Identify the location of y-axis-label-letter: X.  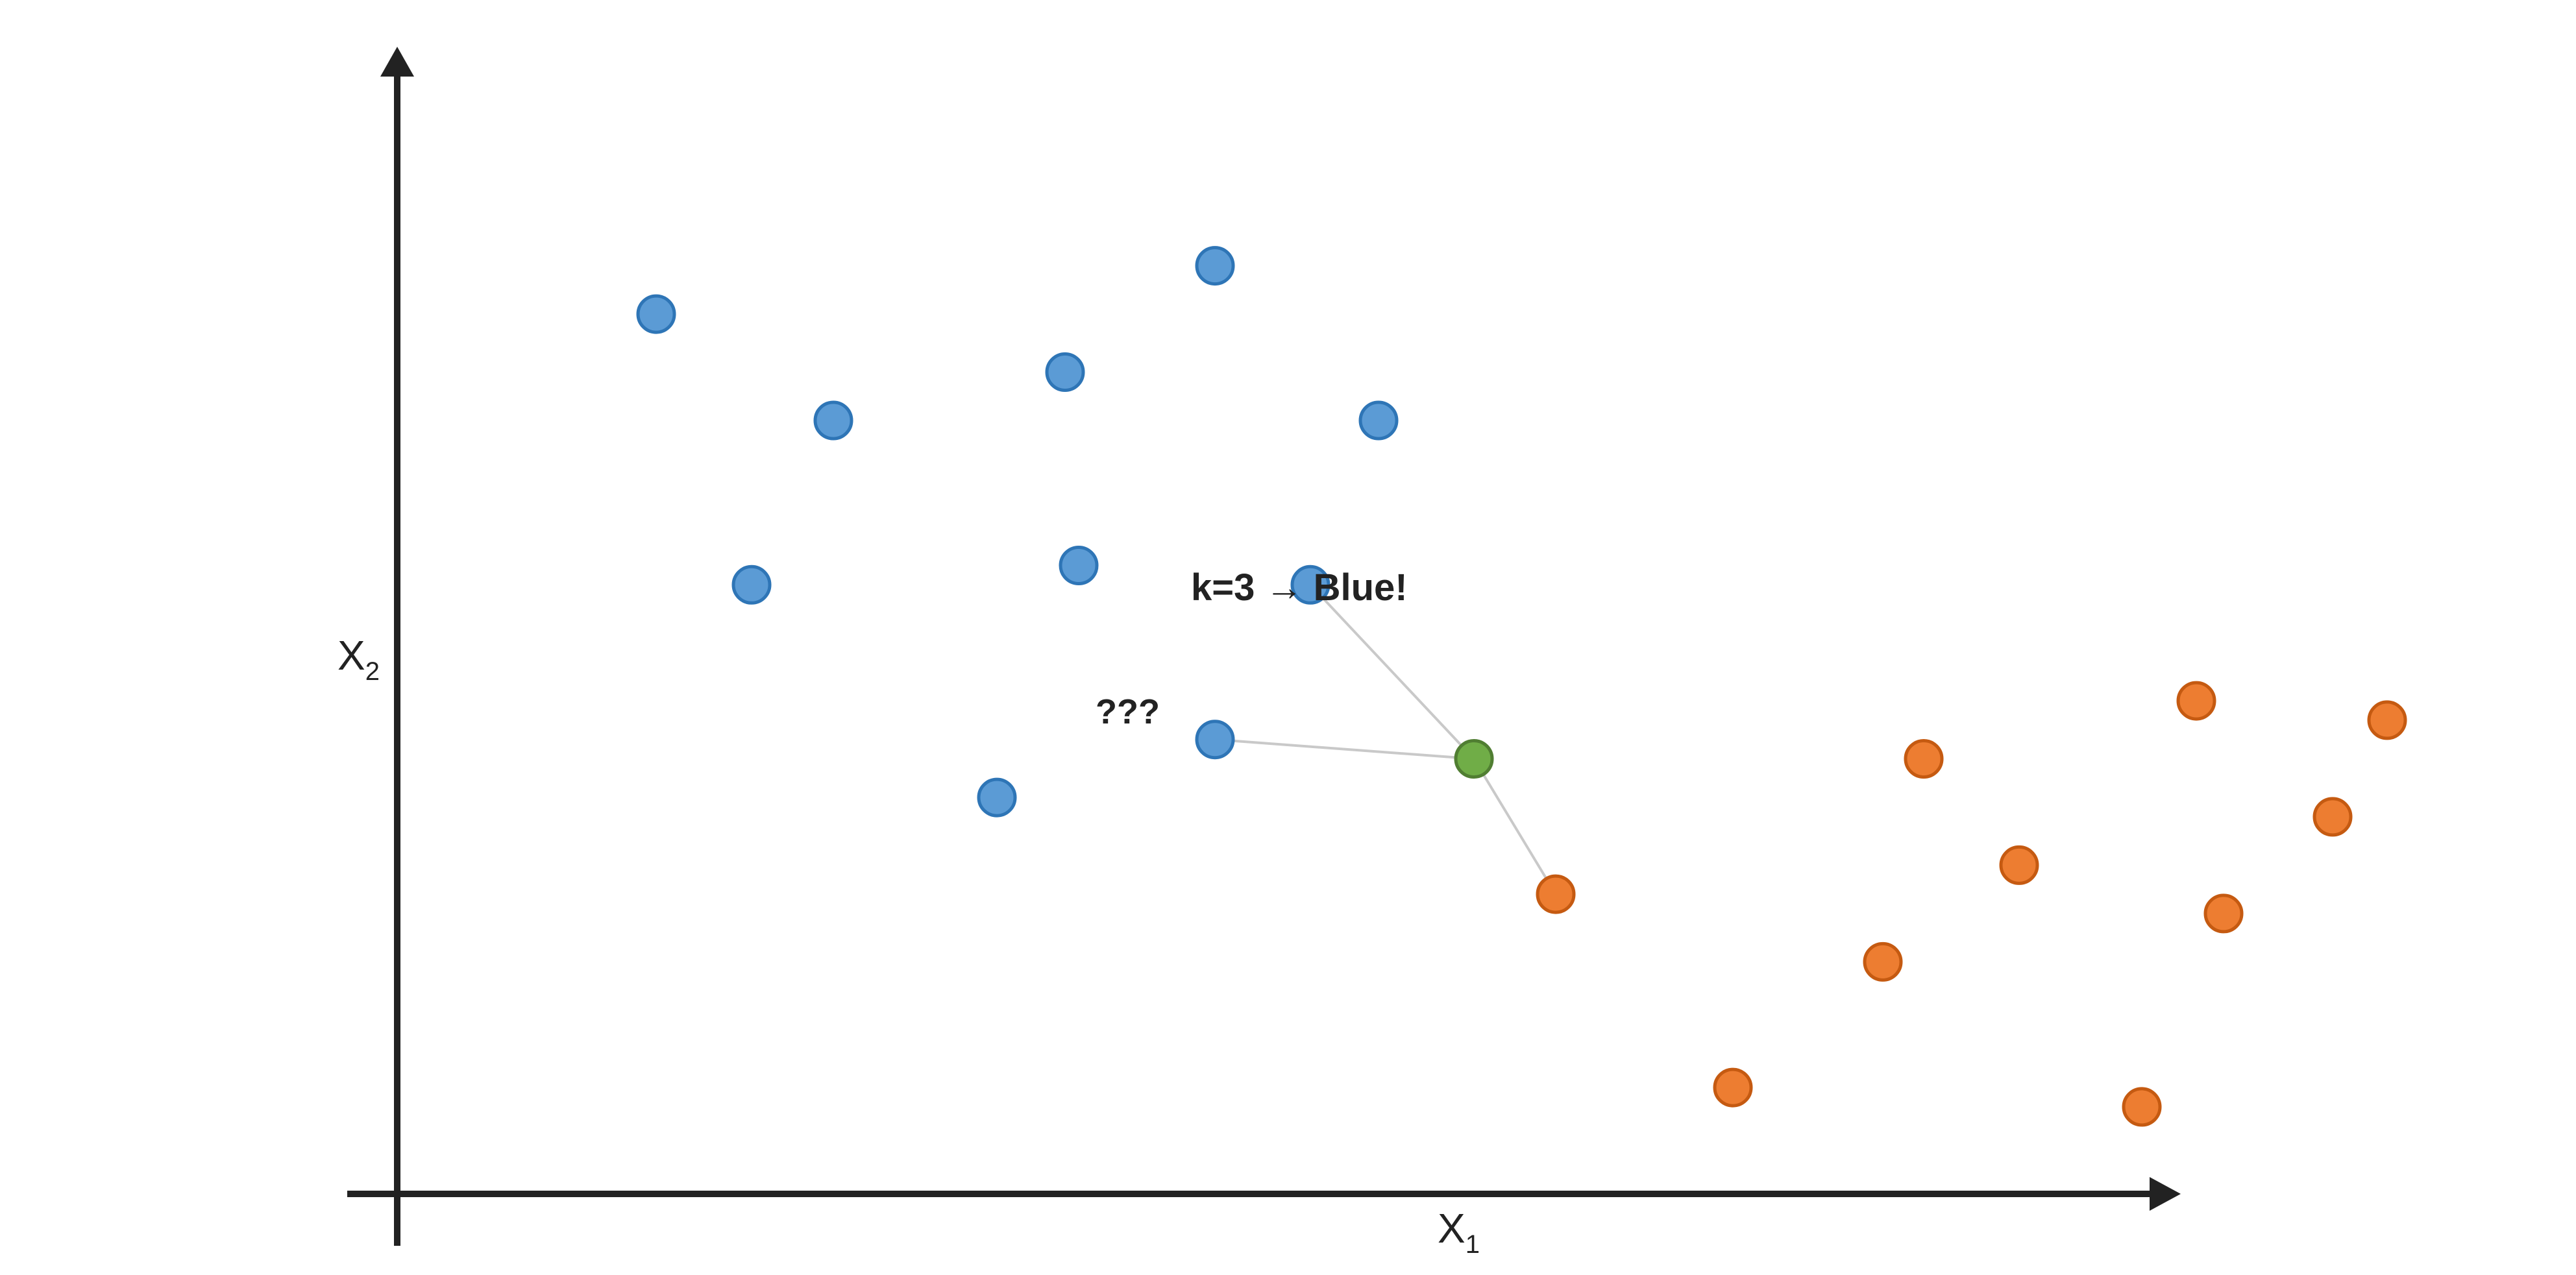
(351, 655).